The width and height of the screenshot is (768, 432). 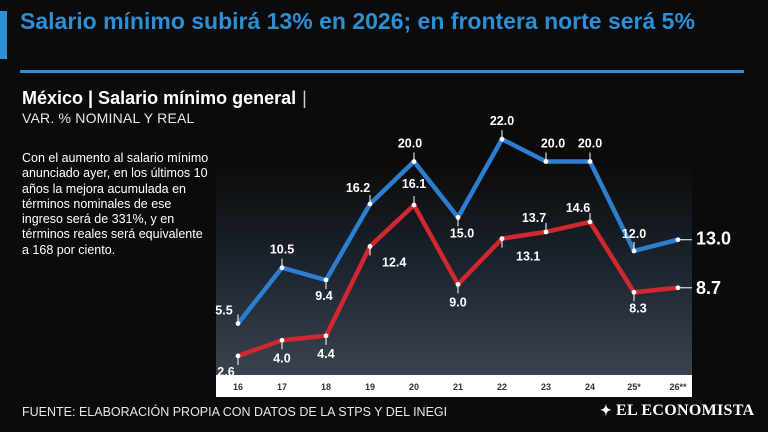 What do you see at coordinates (159, 98) in the screenshot?
I see `chart-title-text: México | Salario mínimo general` at bounding box center [159, 98].